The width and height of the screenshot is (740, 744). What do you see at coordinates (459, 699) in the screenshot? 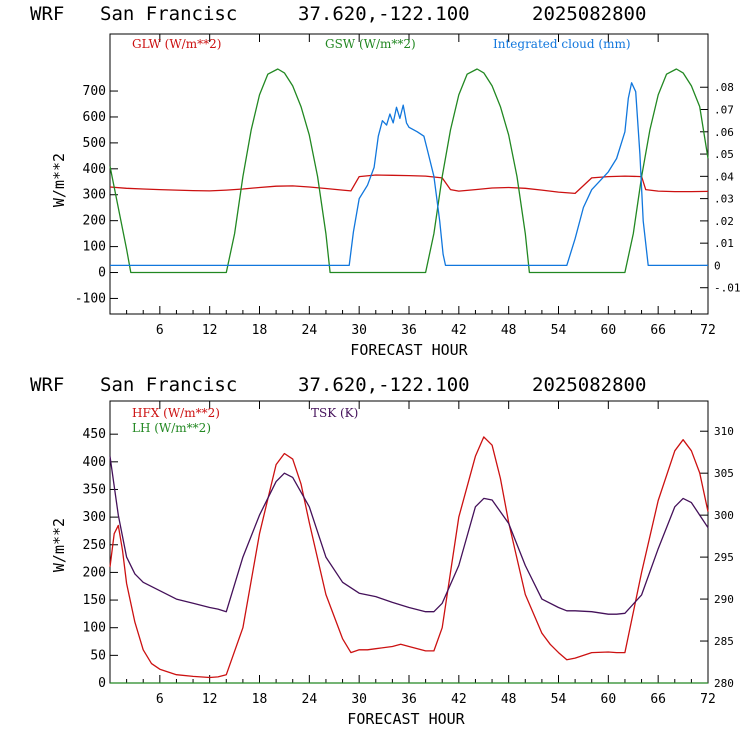
I see `chart2-x-tick-label: 42` at bounding box center [459, 699].